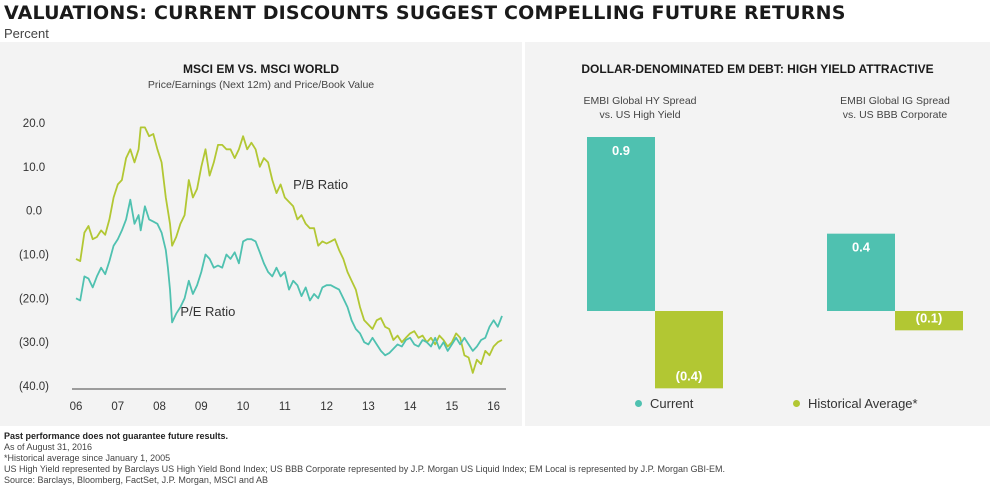 The image size is (990, 494). What do you see at coordinates (929, 317) in the screenshot?
I see `bar-value-label: (0.1)` at bounding box center [929, 317].